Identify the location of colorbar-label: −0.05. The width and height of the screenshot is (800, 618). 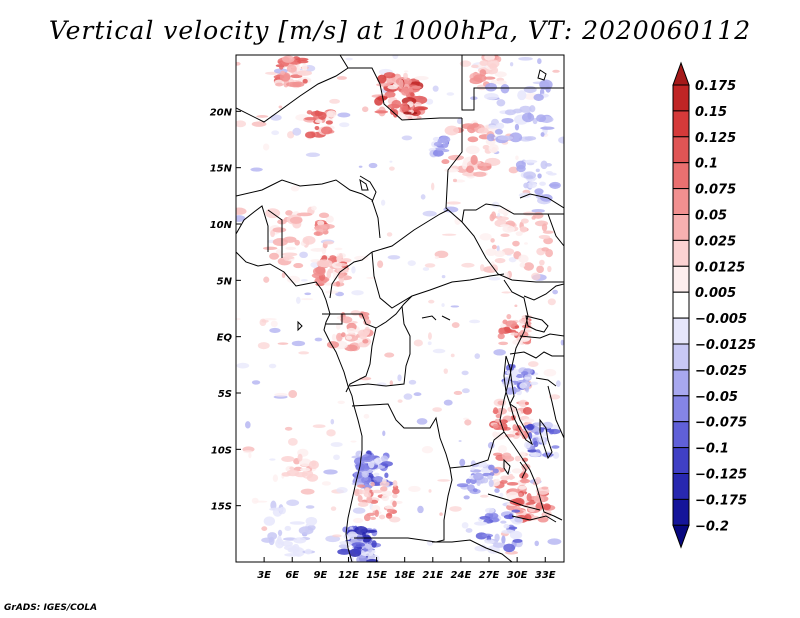
(716, 397).